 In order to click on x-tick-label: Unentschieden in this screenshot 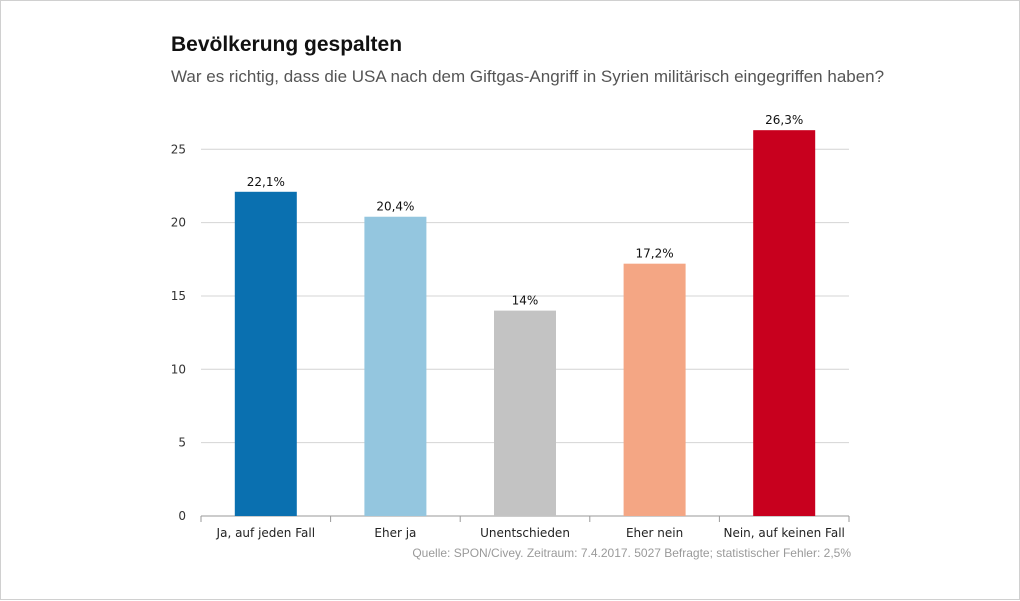, I will do `click(525, 533)`.